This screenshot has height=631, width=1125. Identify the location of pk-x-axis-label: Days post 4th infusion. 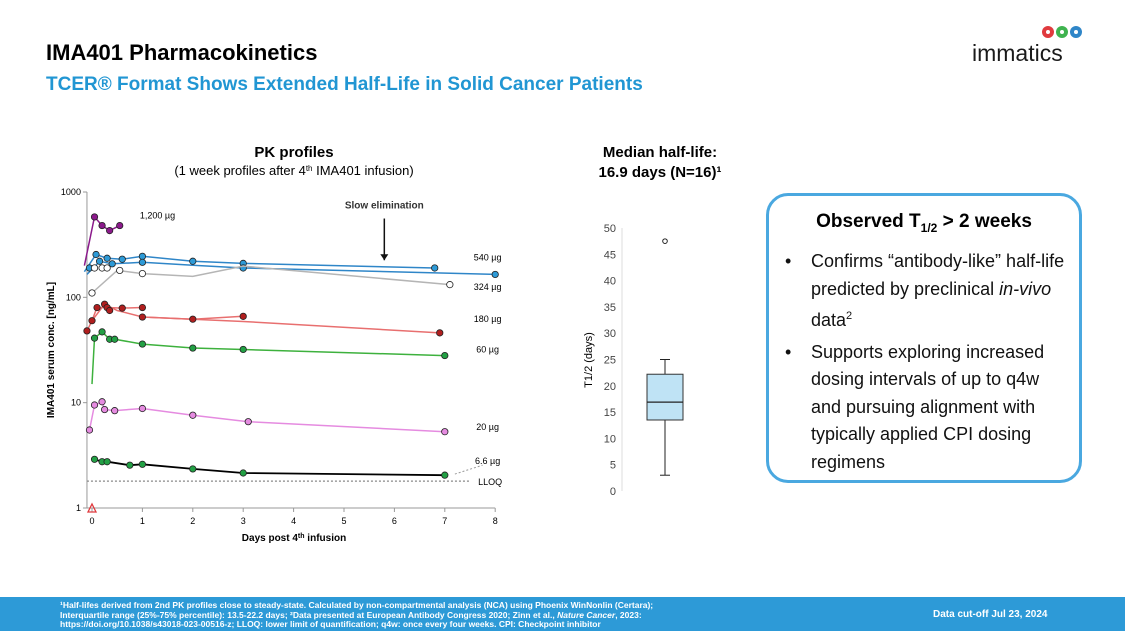
(294, 539).